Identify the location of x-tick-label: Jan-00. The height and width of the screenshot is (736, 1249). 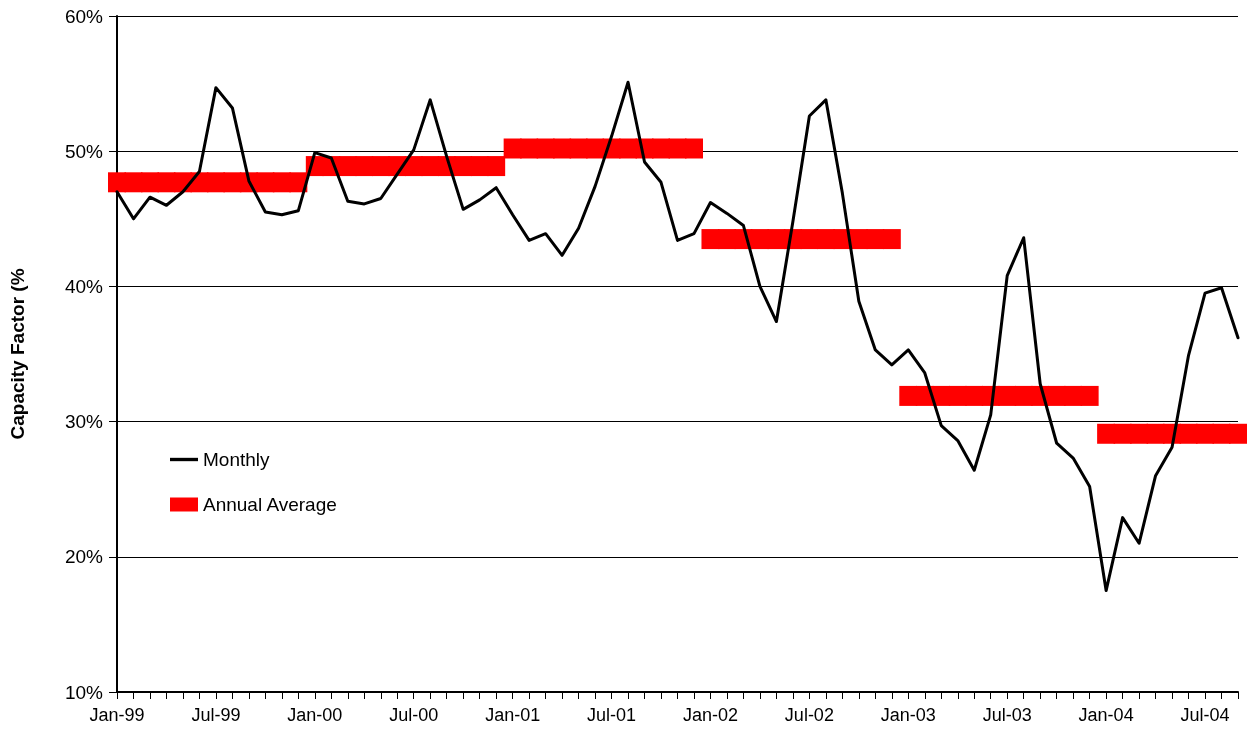
(315, 715).